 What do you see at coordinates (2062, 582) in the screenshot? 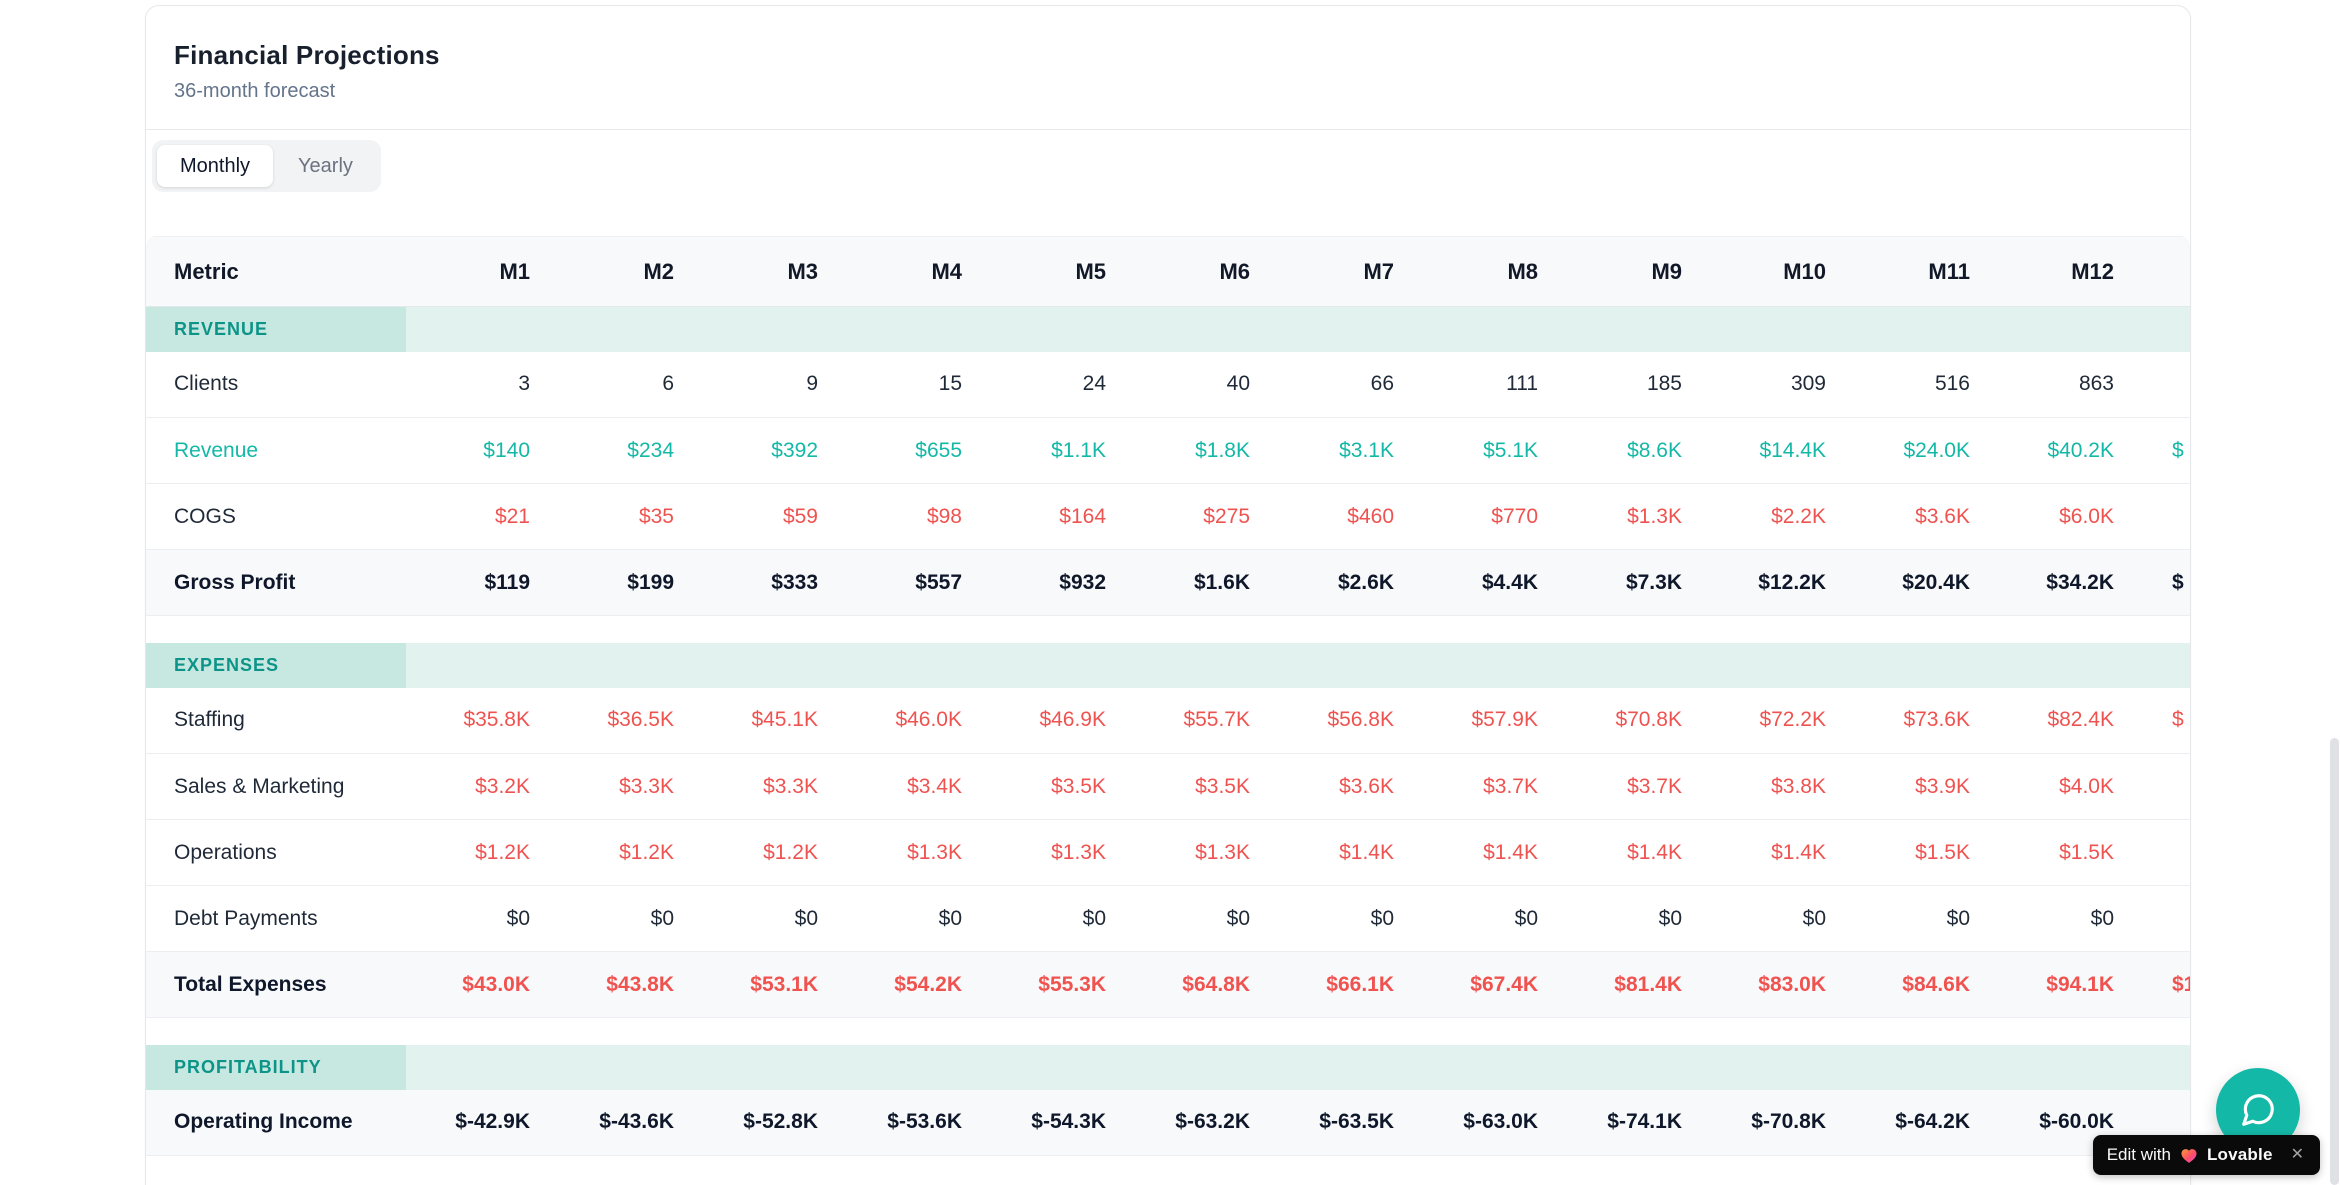
I see `value-cell: $34.2K` at bounding box center [2062, 582].